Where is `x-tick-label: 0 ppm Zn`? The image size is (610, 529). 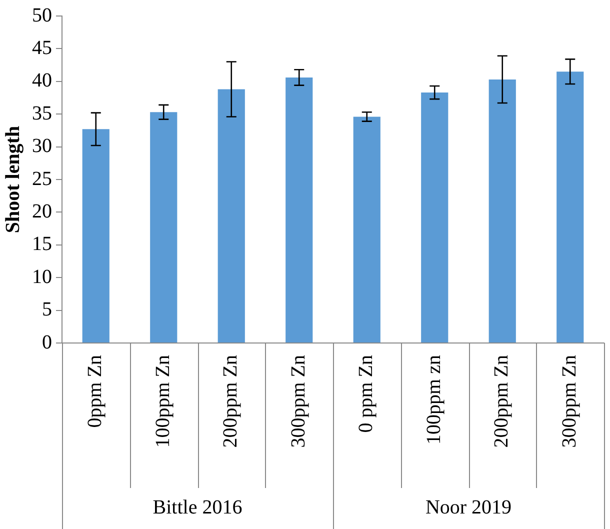
x-tick-label: 0 ppm Zn is located at coordinates (366, 394).